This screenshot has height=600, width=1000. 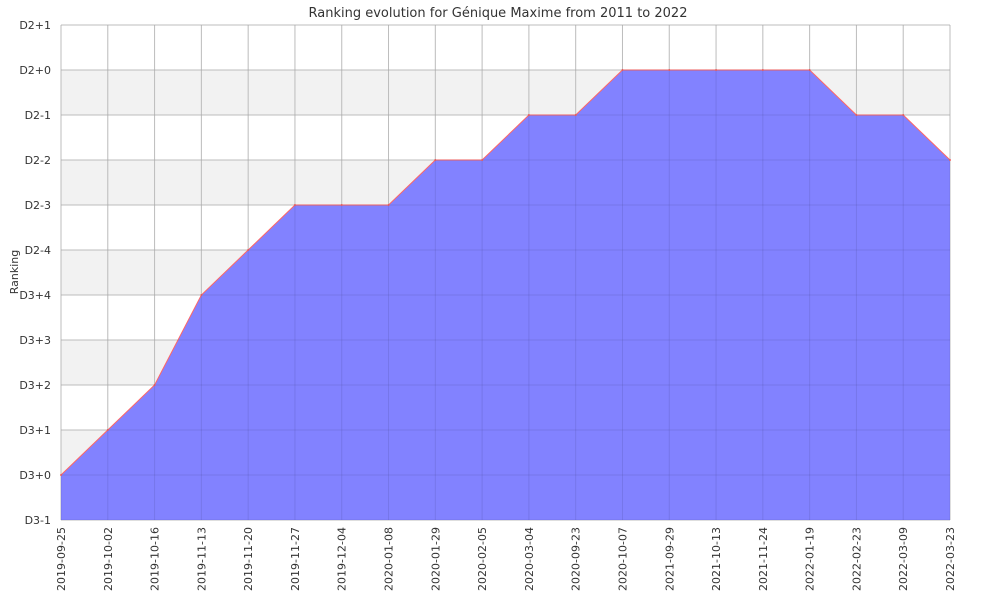 I want to click on y-tick-label: D2-3, so click(x=38, y=205).